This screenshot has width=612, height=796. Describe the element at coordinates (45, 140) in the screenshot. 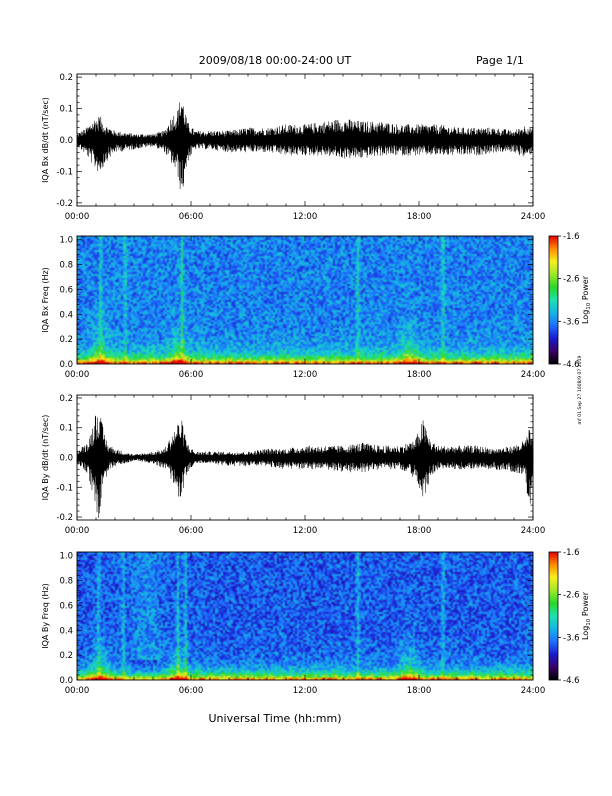

I see `y-axis-label: IQA Bx dB/dt (nT/sec)` at that location.